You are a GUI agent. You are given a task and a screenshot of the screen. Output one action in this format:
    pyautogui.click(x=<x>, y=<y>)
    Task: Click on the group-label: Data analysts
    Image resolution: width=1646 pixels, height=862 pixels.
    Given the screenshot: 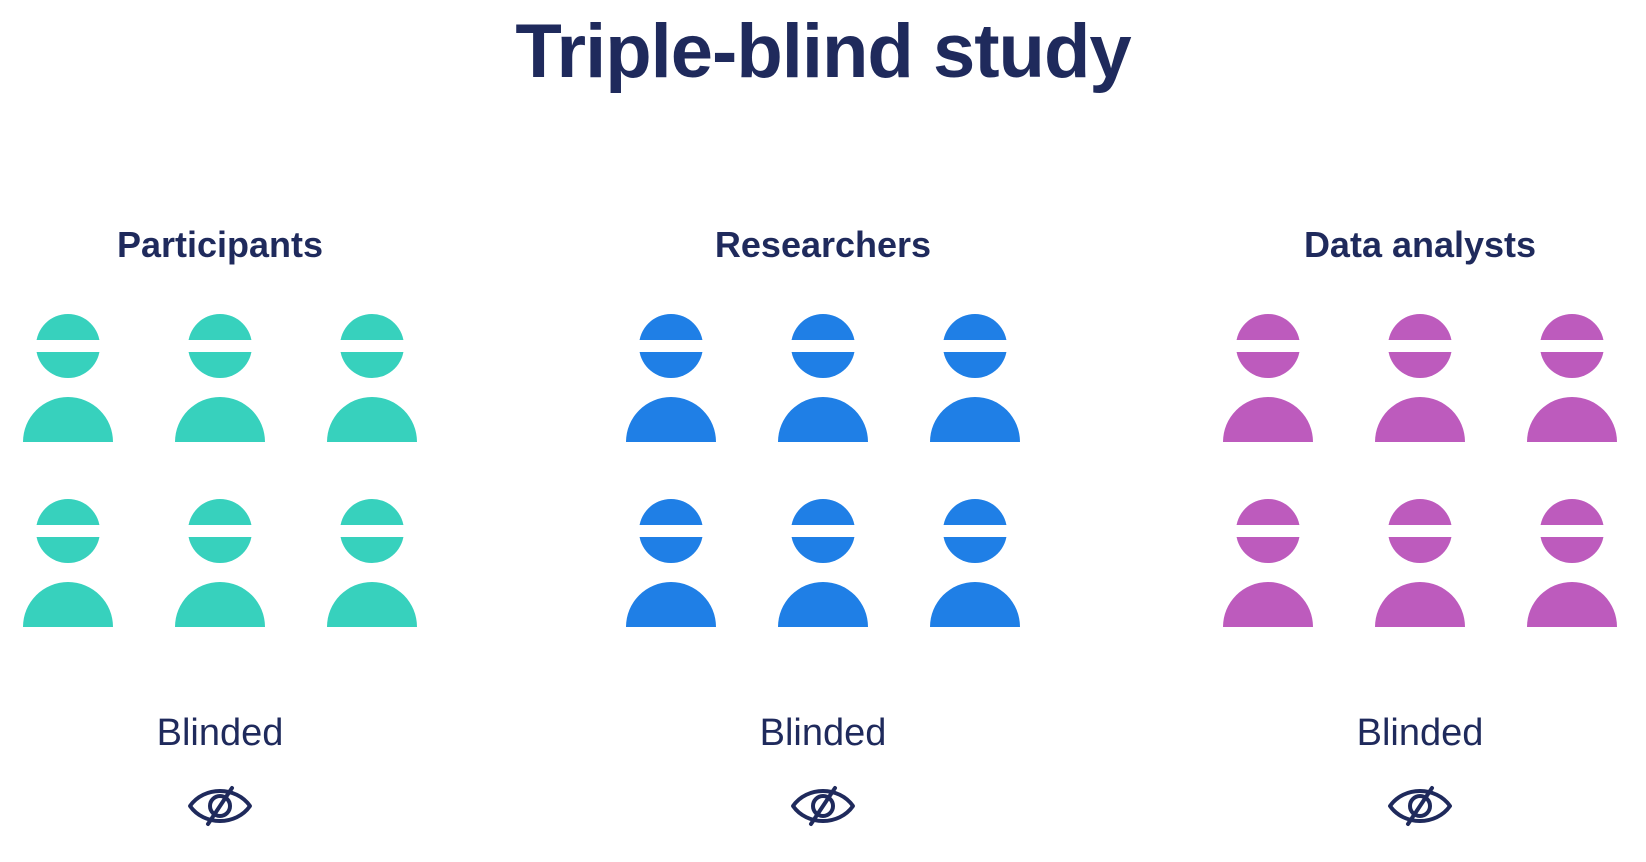 What is the action you would take?
    pyautogui.click(x=1420, y=244)
    